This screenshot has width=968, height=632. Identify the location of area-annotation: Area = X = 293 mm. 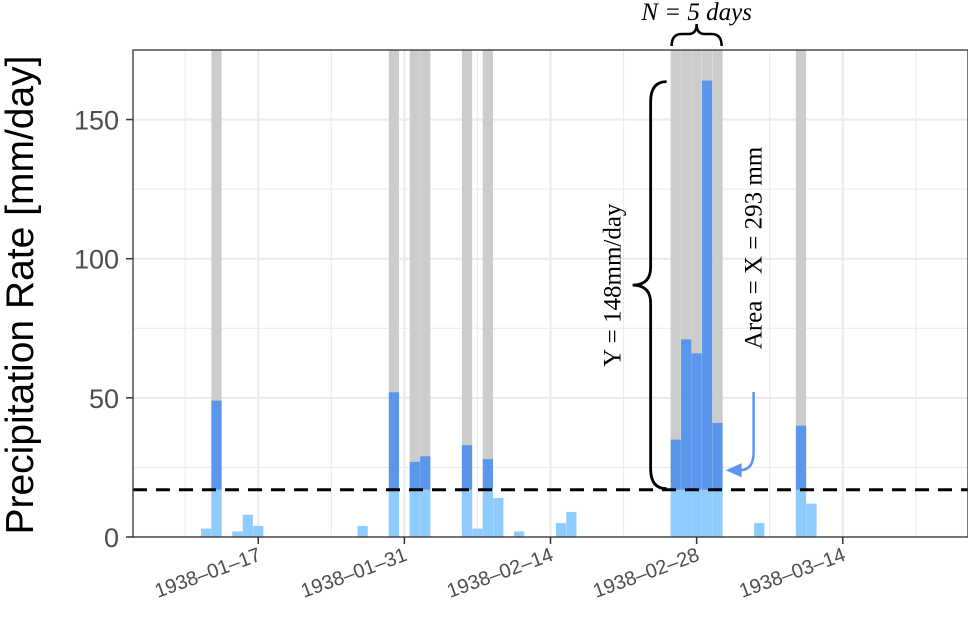
(746, 312).